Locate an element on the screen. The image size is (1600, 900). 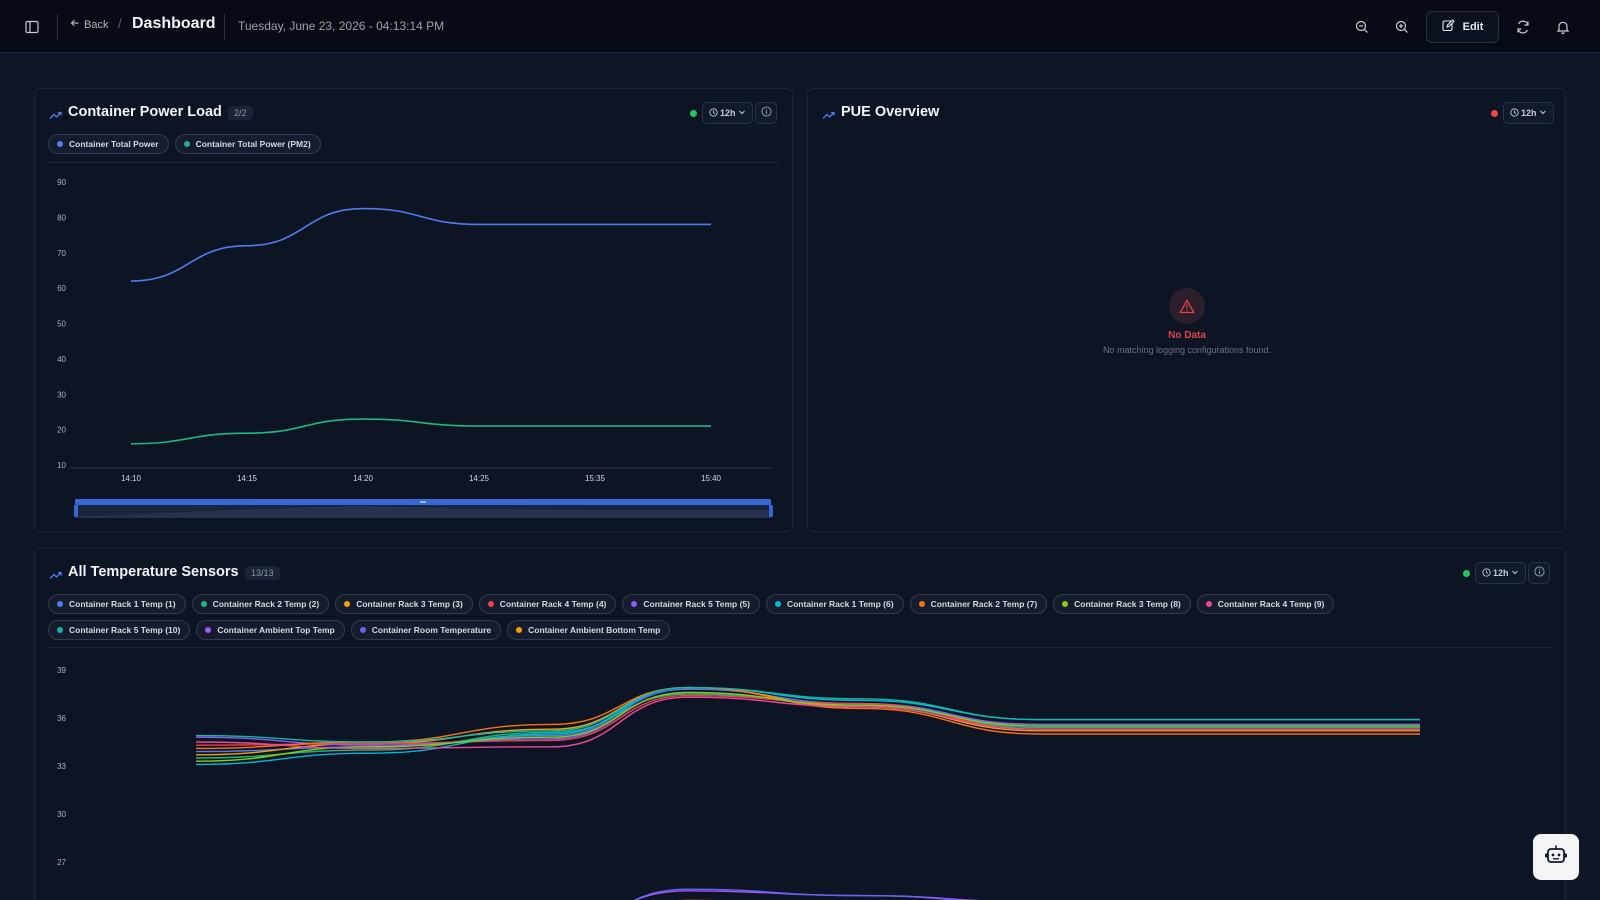
y-tick-label: 90 is located at coordinates (61, 182).